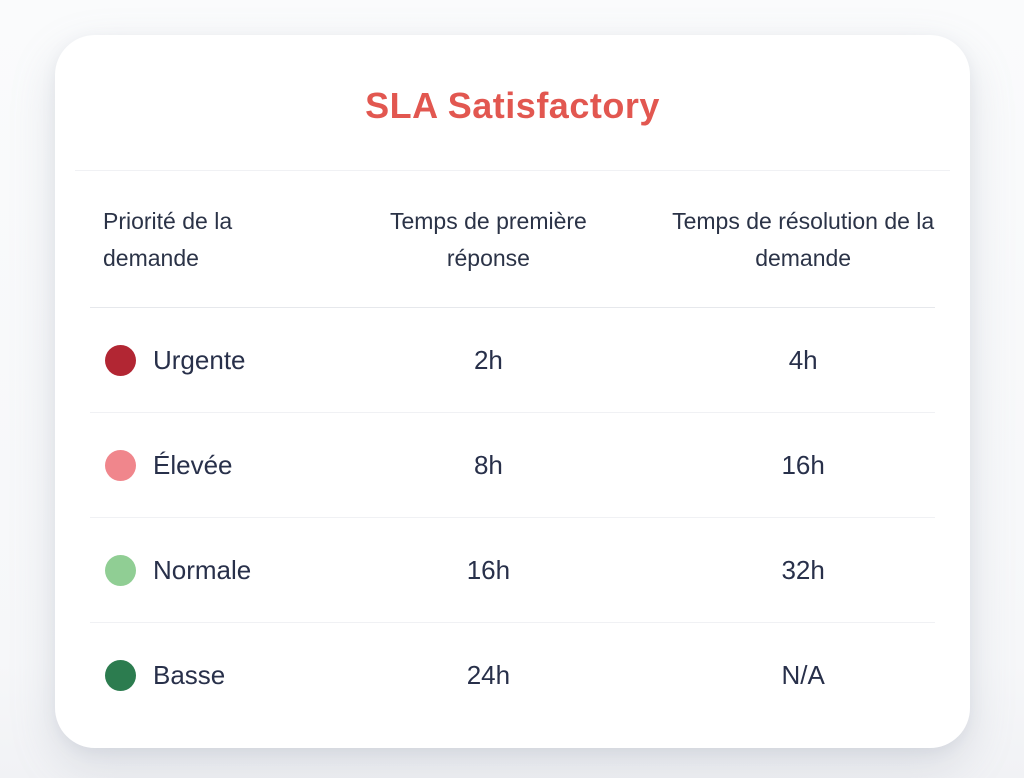 This screenshot has height=778, width=1024. I want to click on table-row-elevee: Élevée 8h 16h, so click(512, 465).